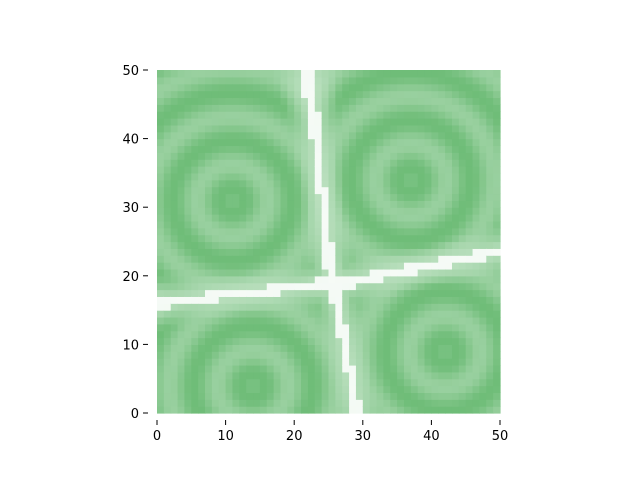 Image resolution: width=640 pixels, height=480 pixels. I want to click on x-tick-label: 50, so click(500, 436).